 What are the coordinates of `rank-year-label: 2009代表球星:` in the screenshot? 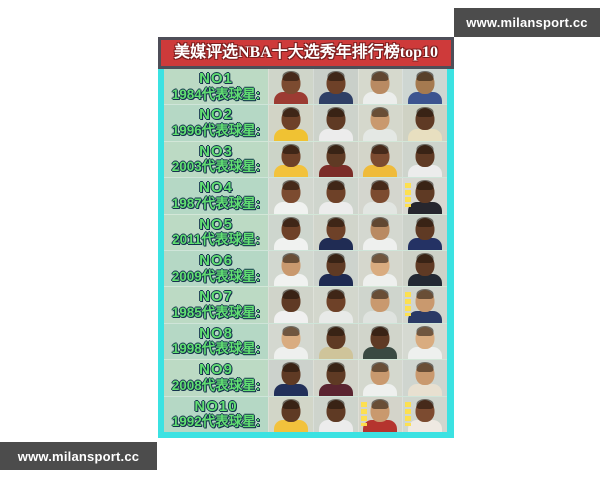 It's located at (216, 276).